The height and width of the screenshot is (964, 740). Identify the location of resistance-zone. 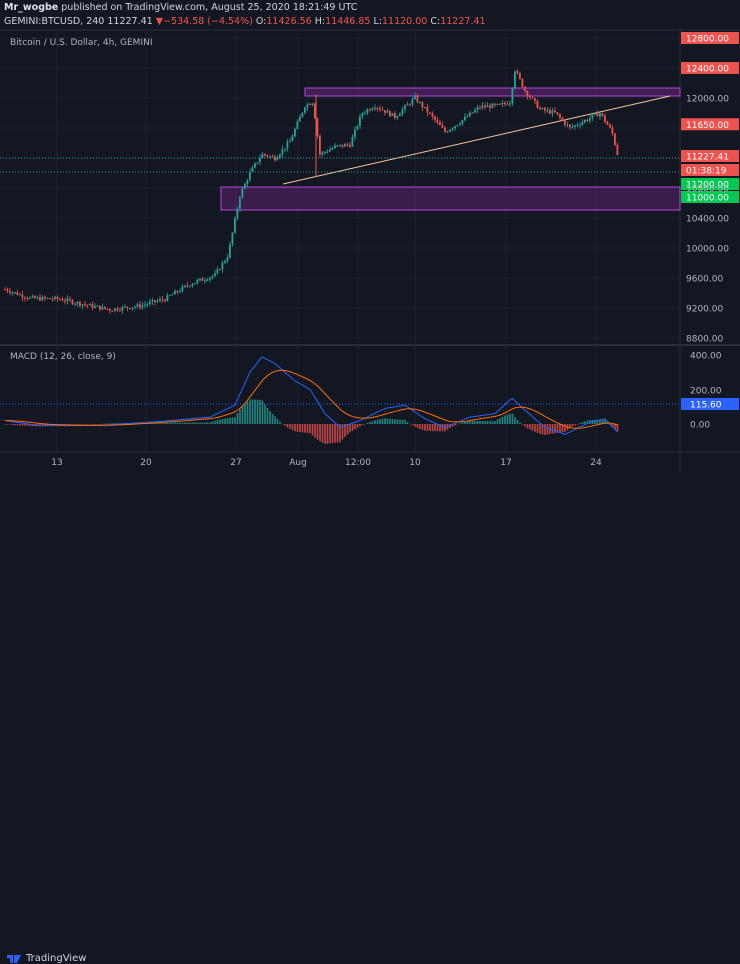
(492, 92).